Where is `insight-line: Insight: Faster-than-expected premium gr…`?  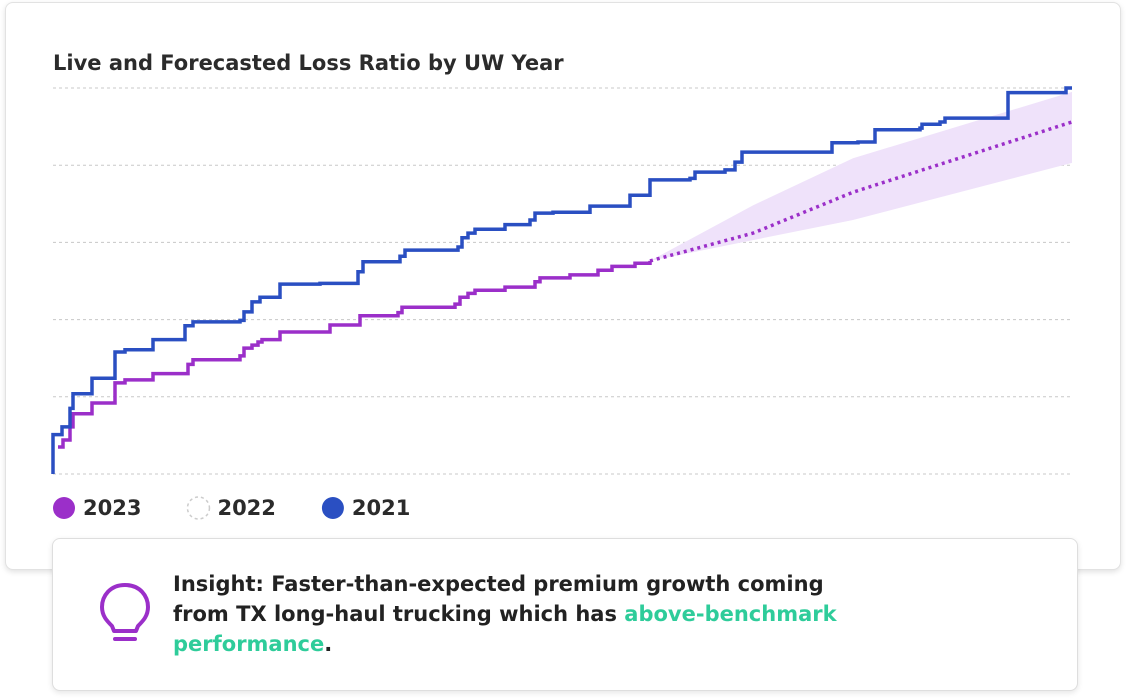
insight-line: Insight: Faster-than-expected premium gr… is located at coordinates (498, 584).